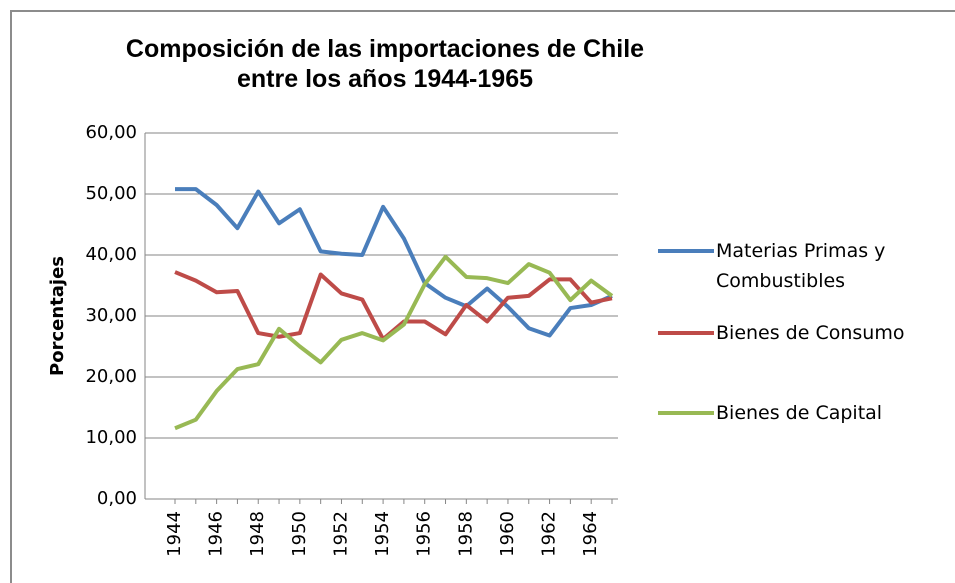 The width and height of the screenshot is (955, 583). Describe the element at coordinates (111, 193) in the screenshot. I see `y-tick-label: 50,00` at that location.